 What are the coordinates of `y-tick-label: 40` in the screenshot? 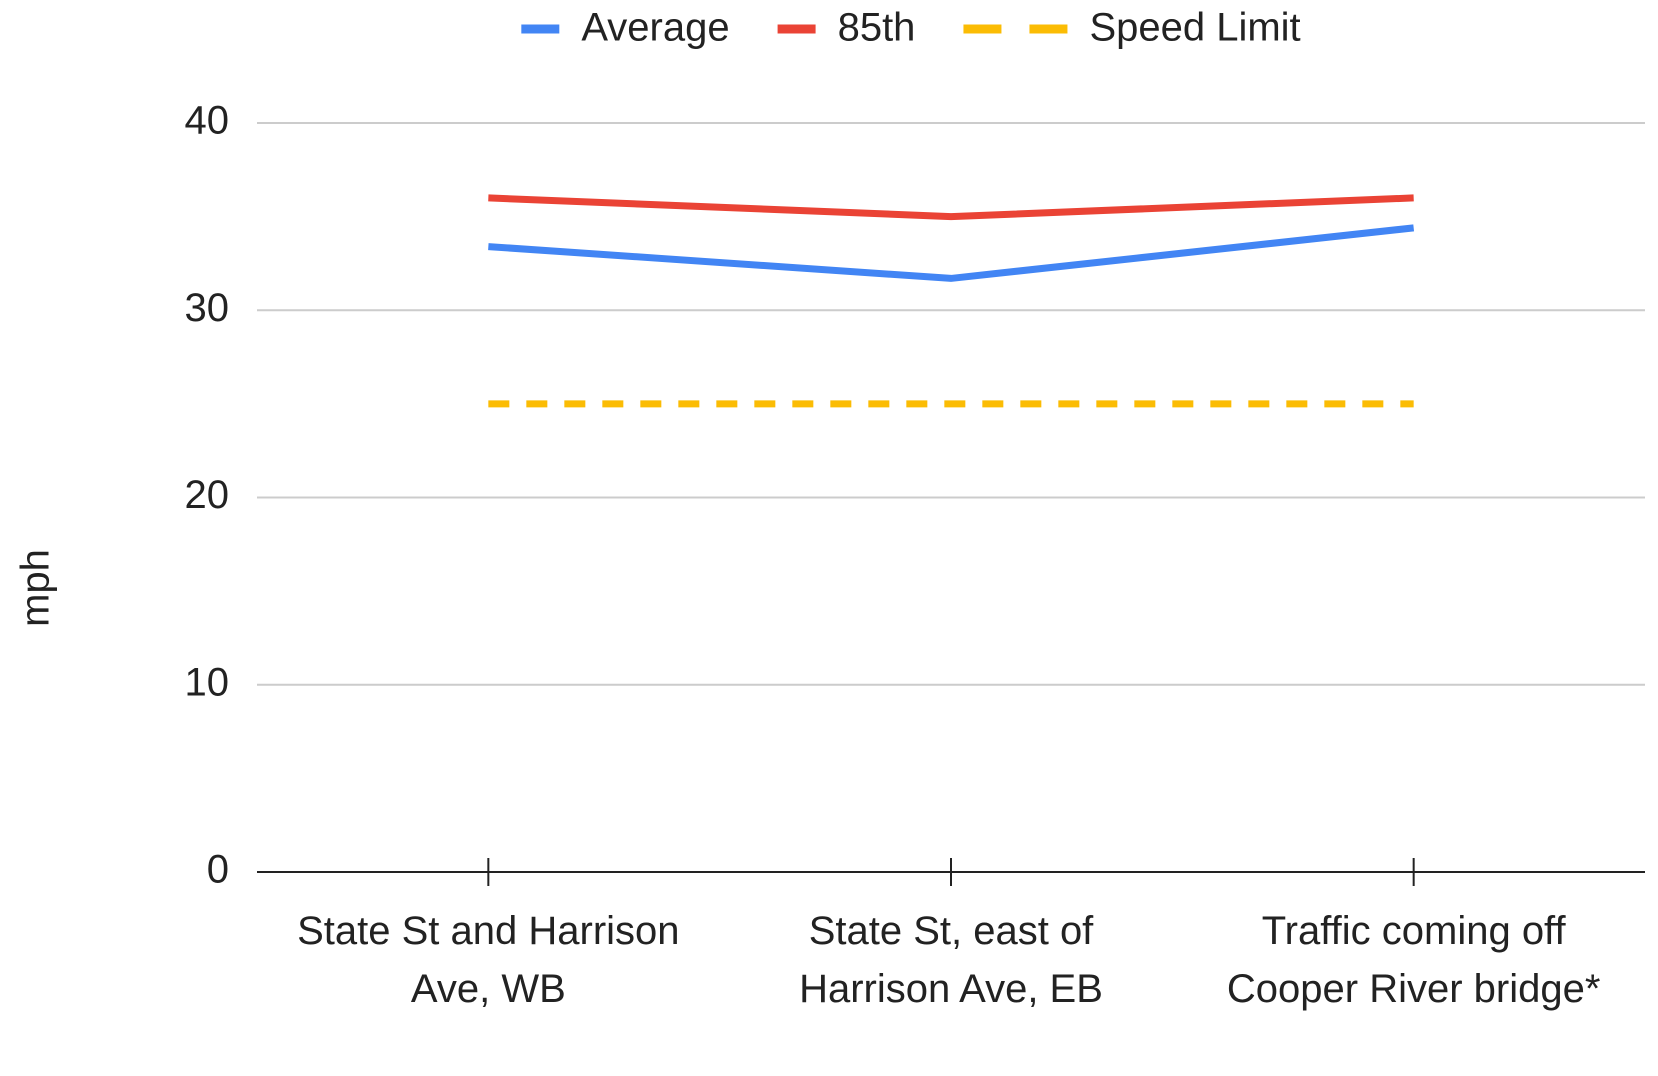 It's located at (207, 121).